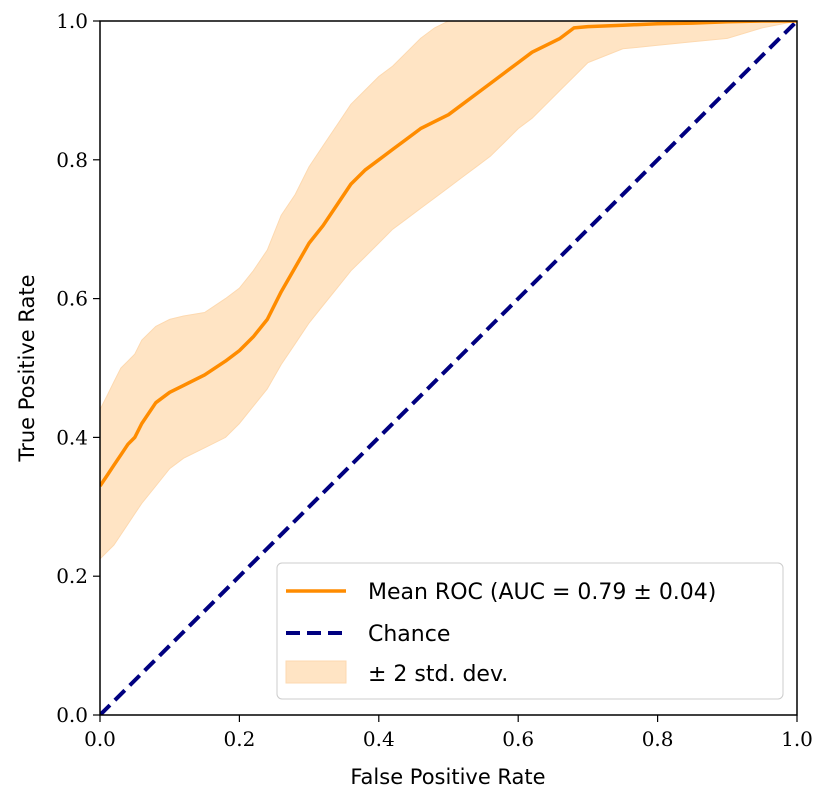  I want to click on y-tick-label: 0.6, so click(72, 299).